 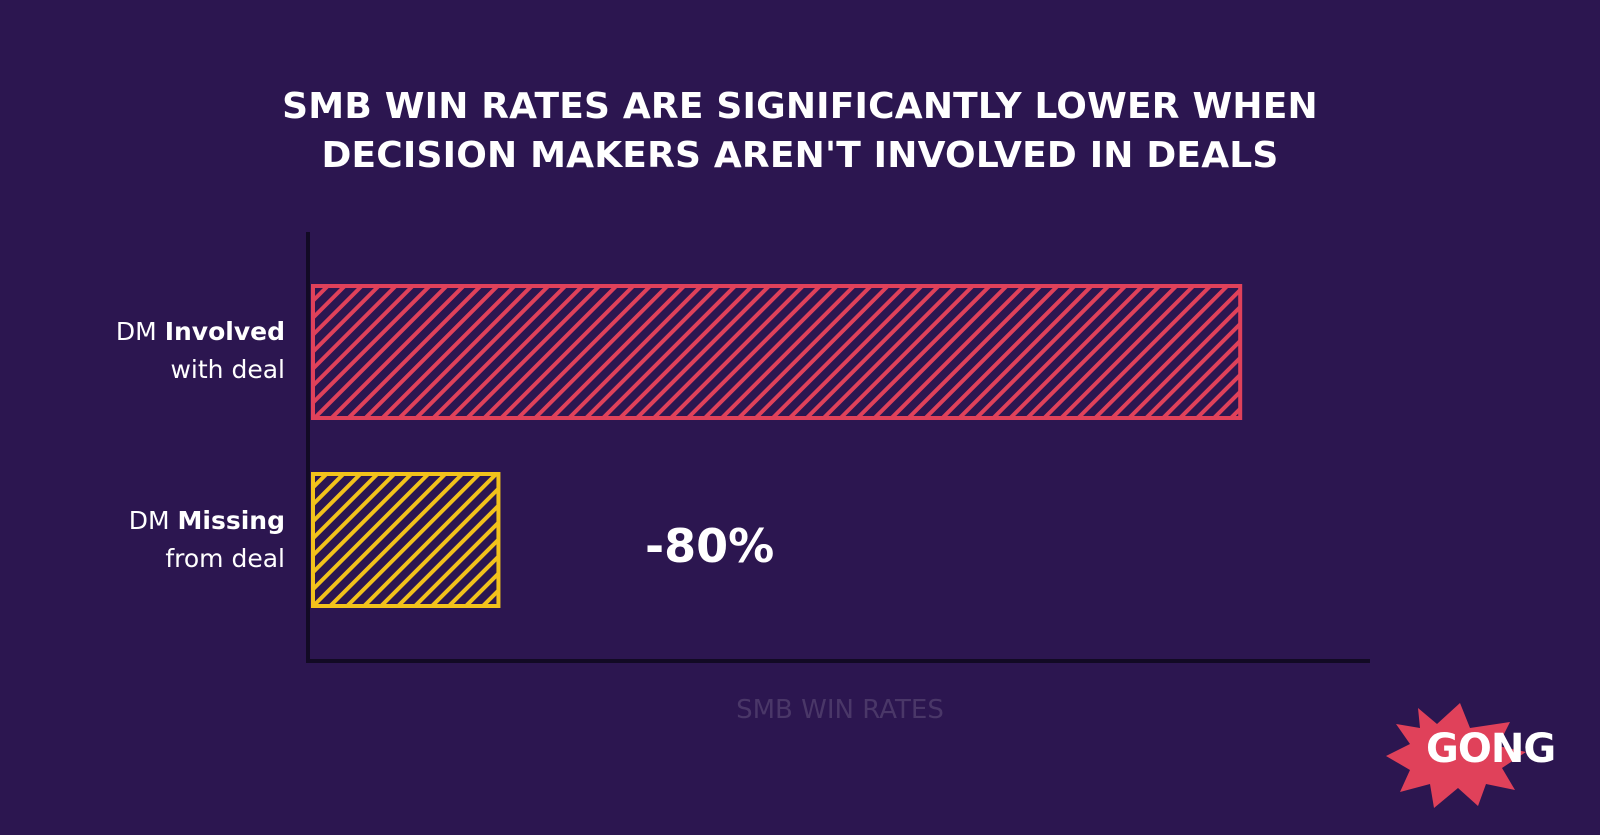 I want to click on bar-annotation-decrease: -80%, so click(x=710, y=546).